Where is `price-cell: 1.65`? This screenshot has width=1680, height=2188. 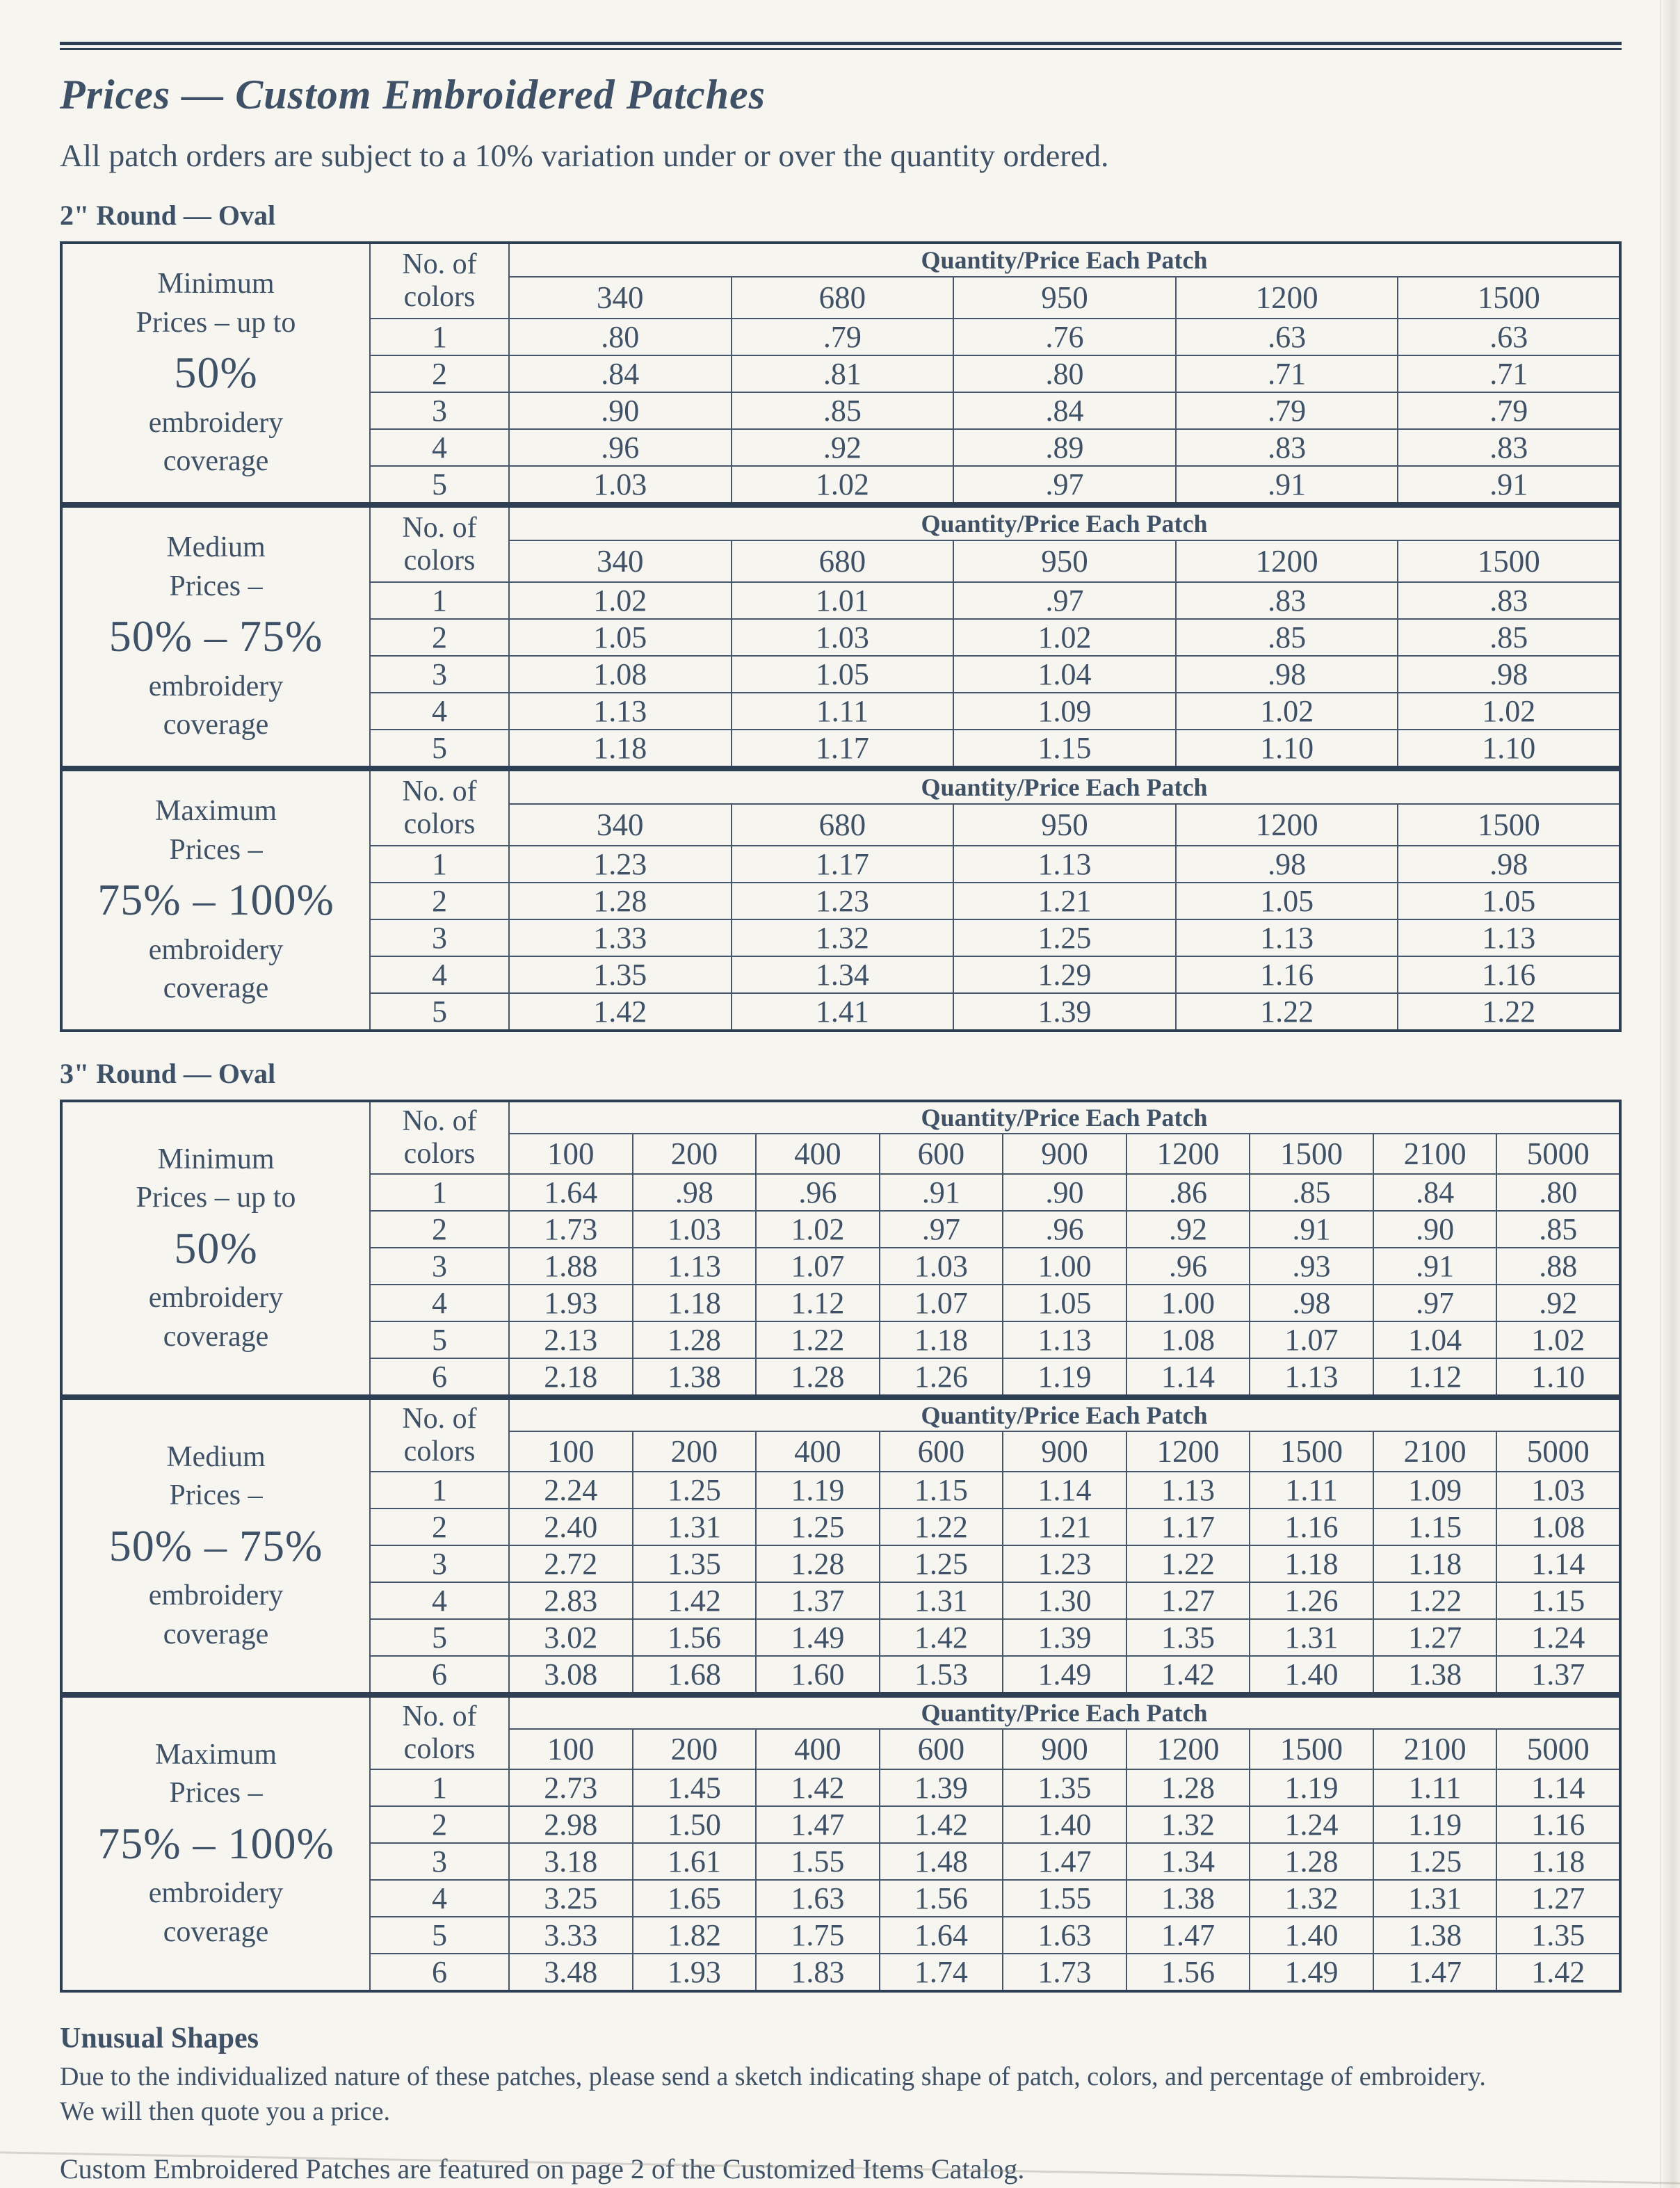 price-cell: 1.65 is located at coordinates (694, 1898).